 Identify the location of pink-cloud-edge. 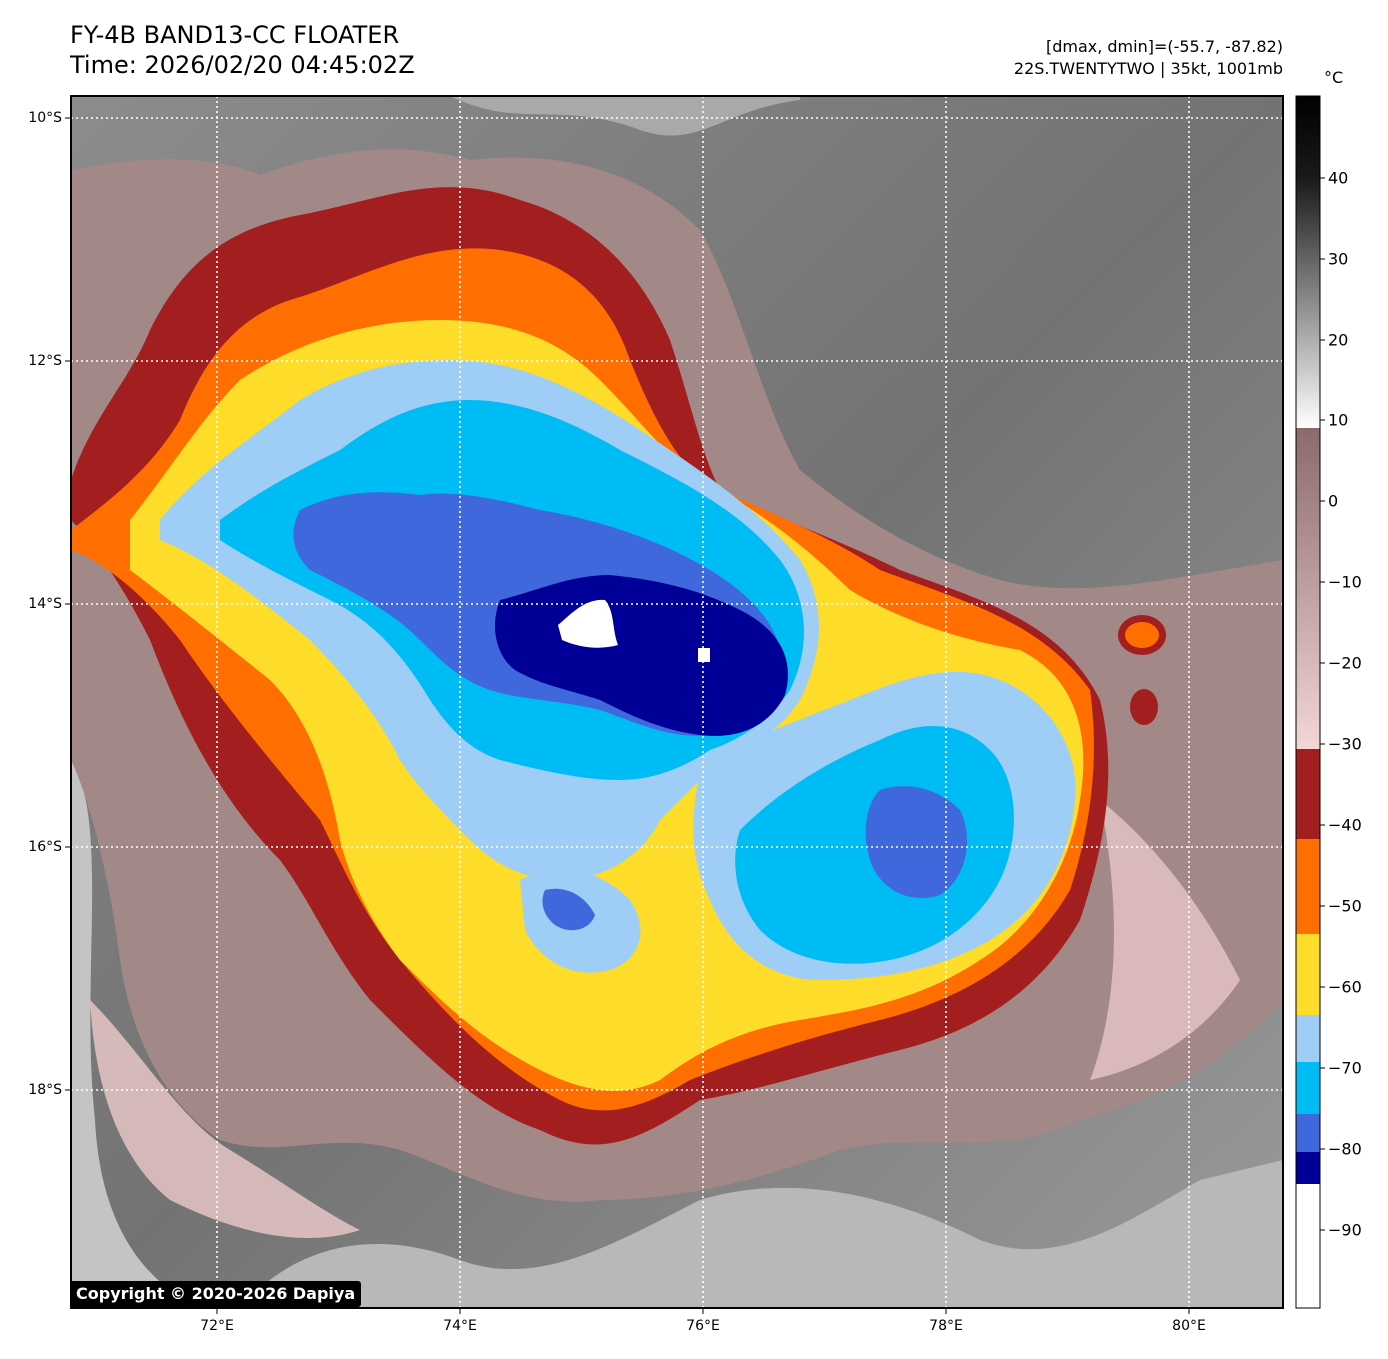
(225, 1119).